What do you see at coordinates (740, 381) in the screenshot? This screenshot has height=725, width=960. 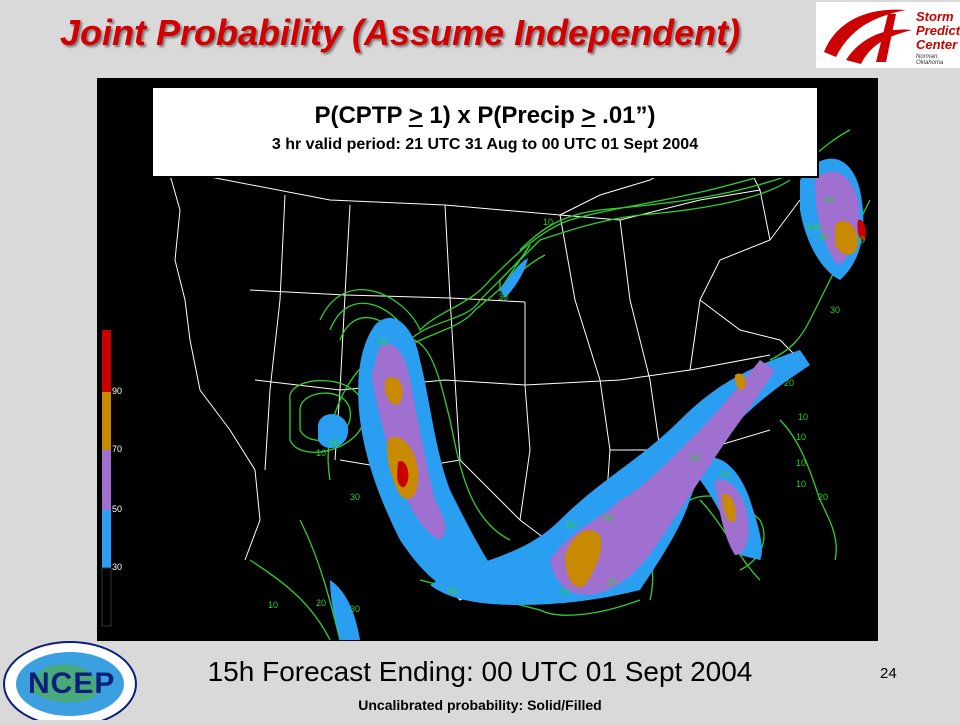 I see `fill-orange-va` at bounding box center [740, 381].